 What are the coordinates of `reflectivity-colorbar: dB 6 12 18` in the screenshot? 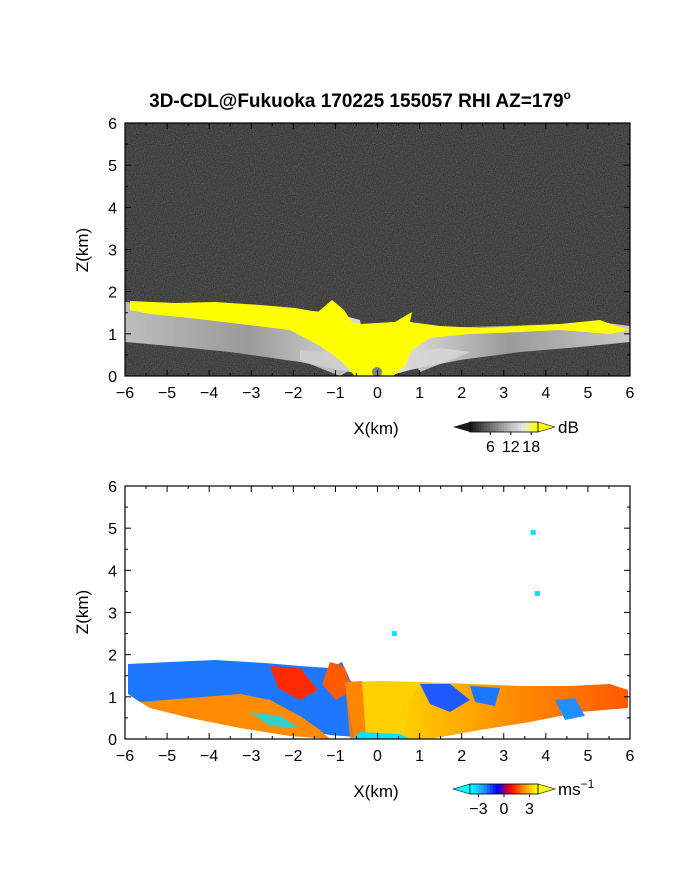 It's located at (516, 437).